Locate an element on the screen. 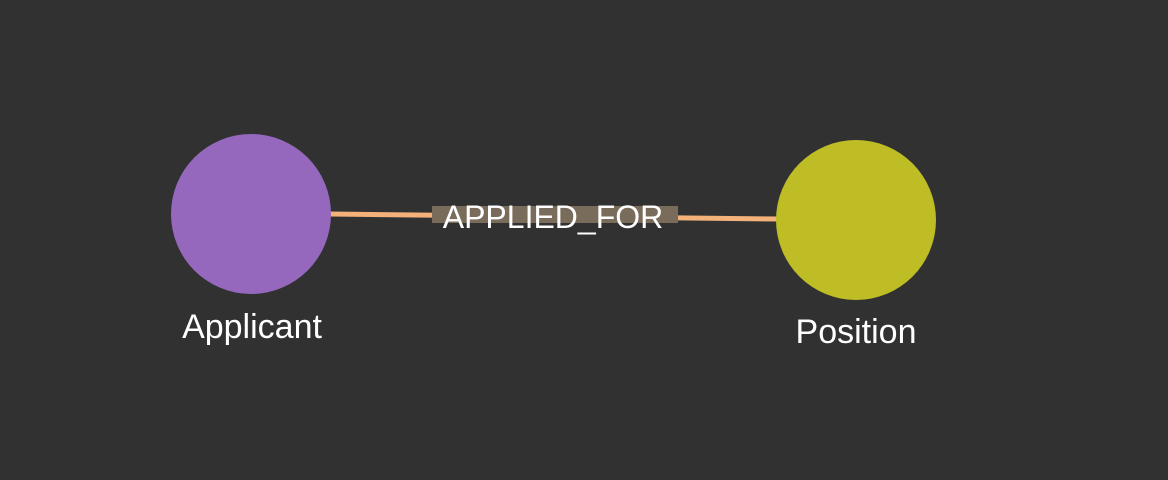 The image size is (1168, 480). node-circle-applicant is located at coordinates (251, 214).